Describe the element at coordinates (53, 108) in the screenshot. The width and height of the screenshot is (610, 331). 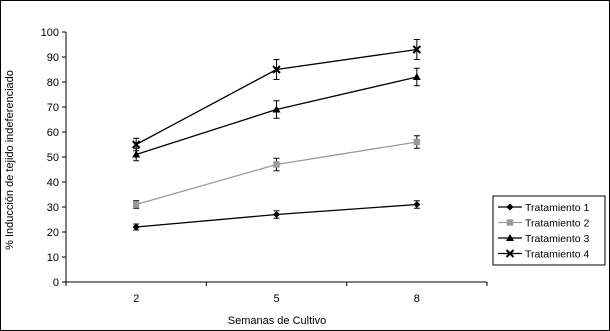
I see `y-tick-label: 70` at that location.